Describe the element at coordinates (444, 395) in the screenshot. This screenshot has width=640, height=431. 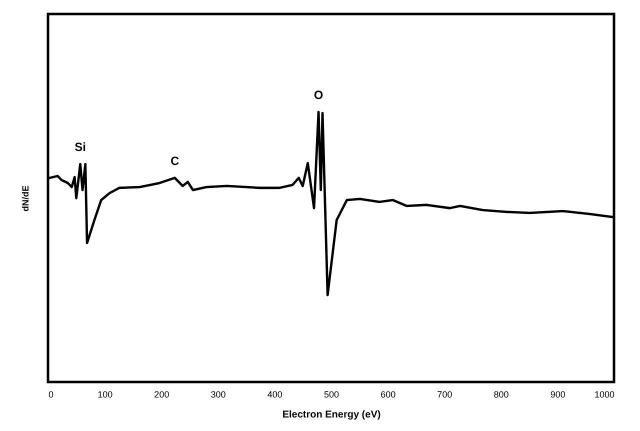
I see `x-tick-label: 700` at that location.